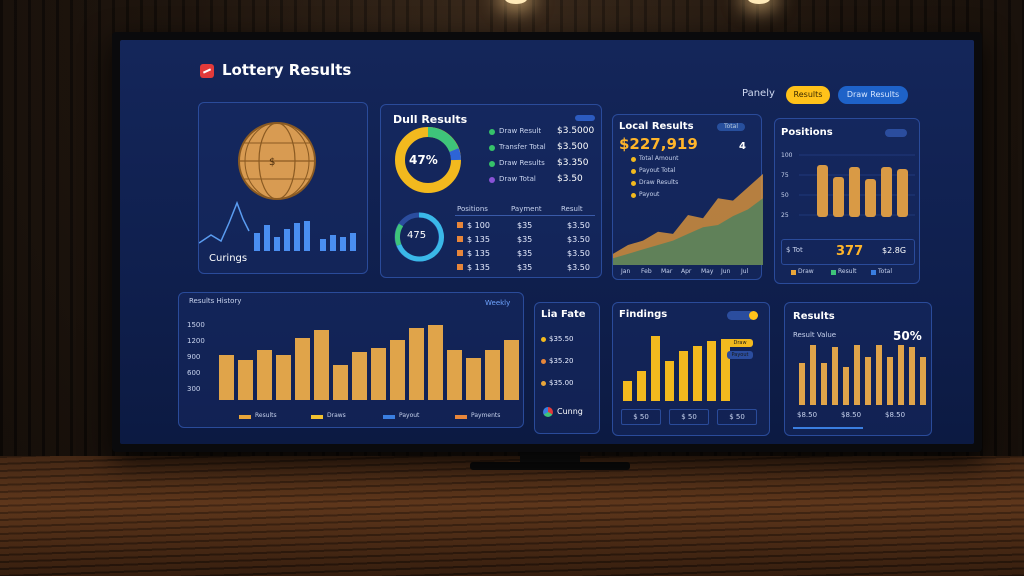  I want to click on y-tick-label: 1200, so click(196, 341).